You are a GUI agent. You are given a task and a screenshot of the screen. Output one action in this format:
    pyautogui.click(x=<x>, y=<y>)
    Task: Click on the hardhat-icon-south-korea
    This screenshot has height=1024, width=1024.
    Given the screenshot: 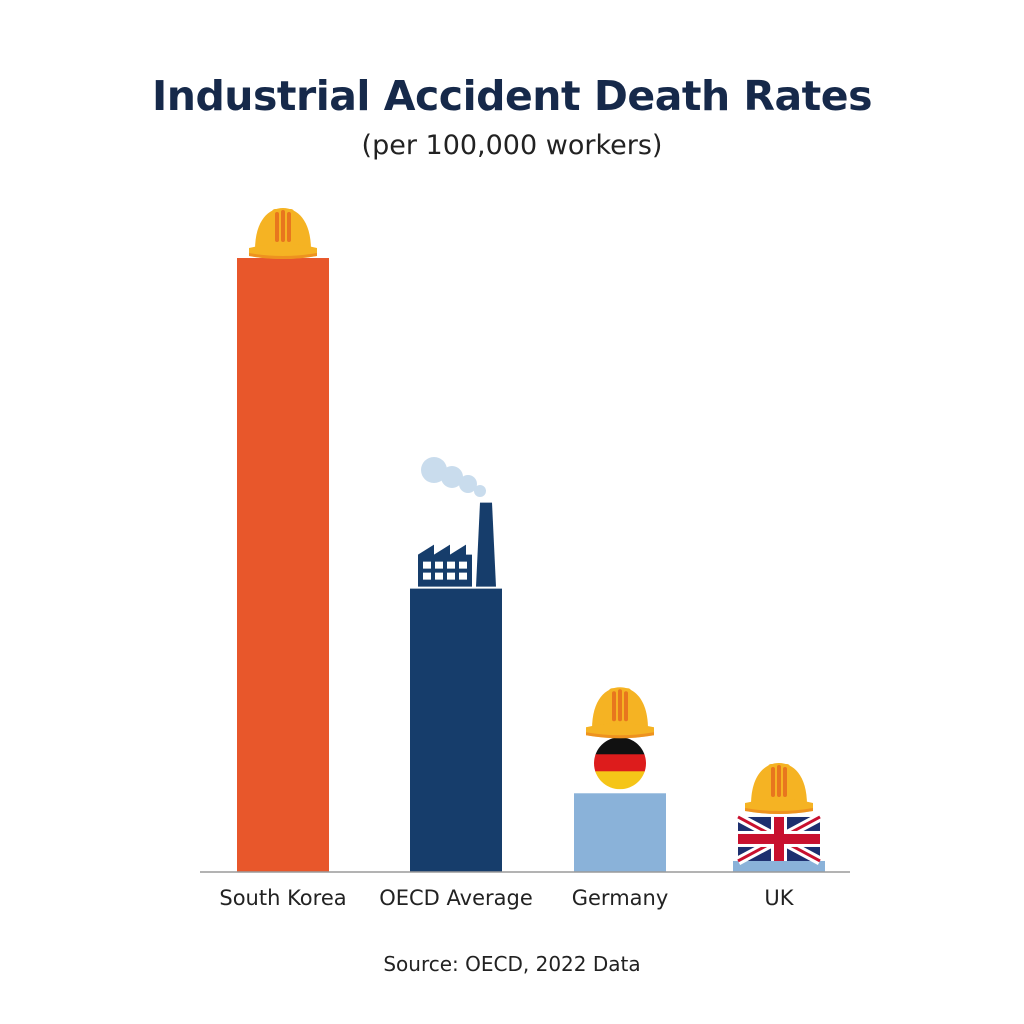 What is the action you would take?
    pyautogui.click(x=283, y=234)
    